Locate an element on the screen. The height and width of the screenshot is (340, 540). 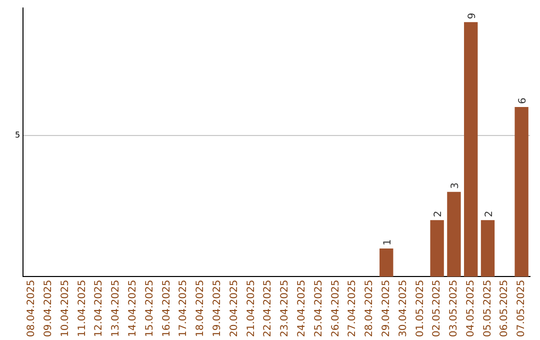
x-tick-label: 15.04.2025 is located at coordinates (150, 309).